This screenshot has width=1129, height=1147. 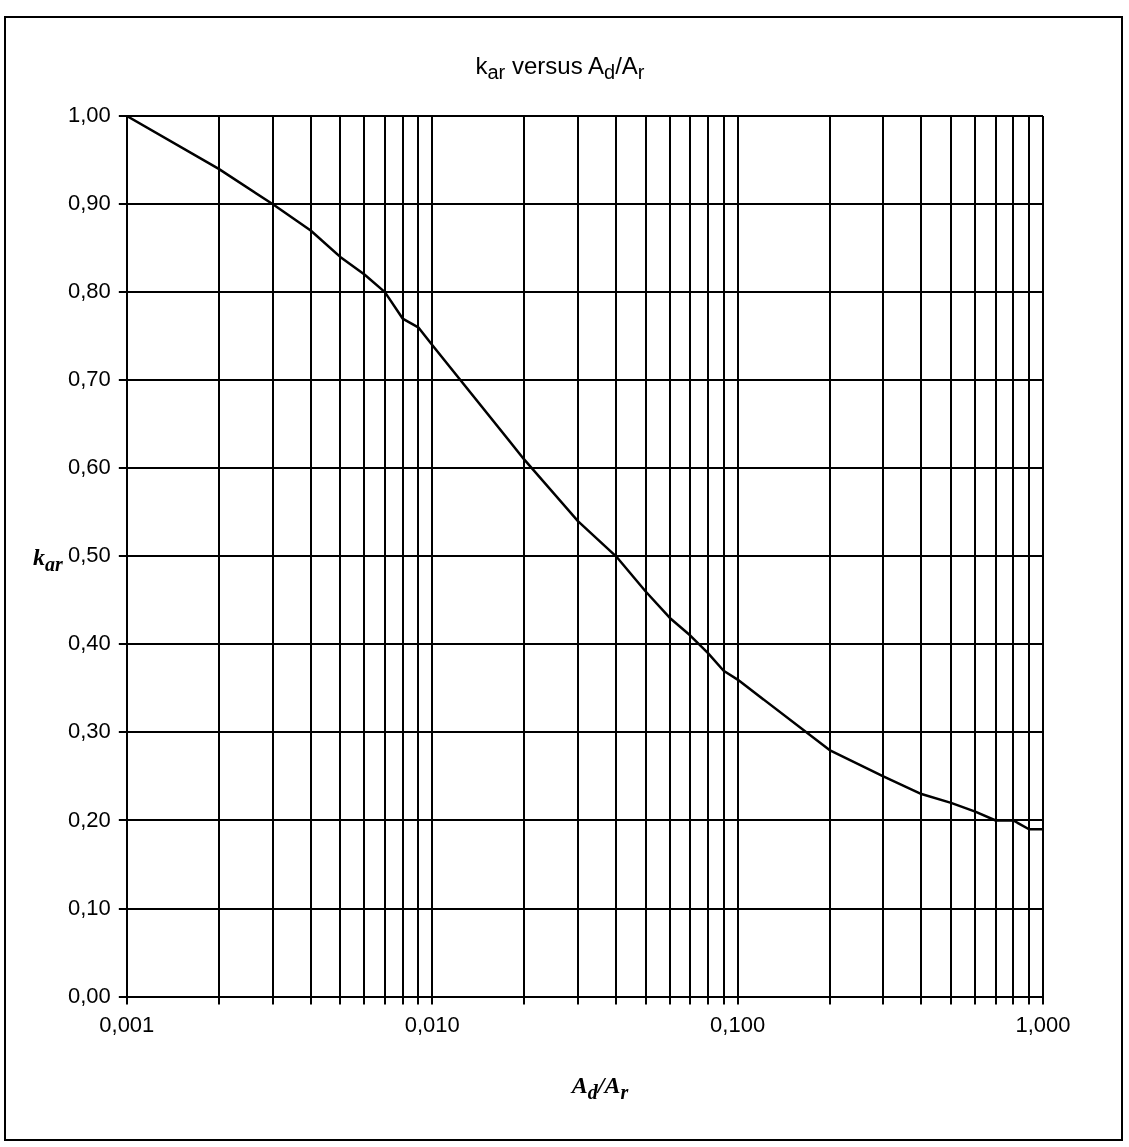 What do you see at coordinates (89, 555) in the screenshot?
I see `y-tick-label: 0,50` at bounding box center [89, 555].